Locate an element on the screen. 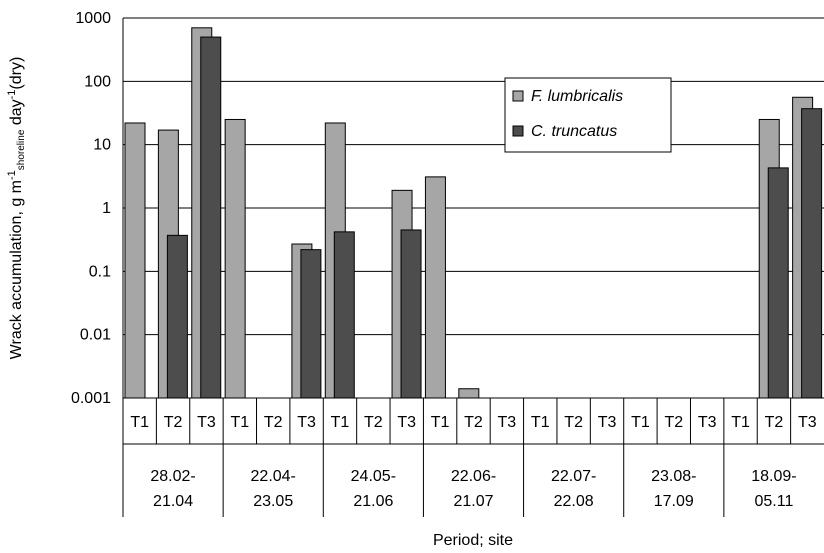  y-tick-label: 0.1 is located at coordinates (100, 271).